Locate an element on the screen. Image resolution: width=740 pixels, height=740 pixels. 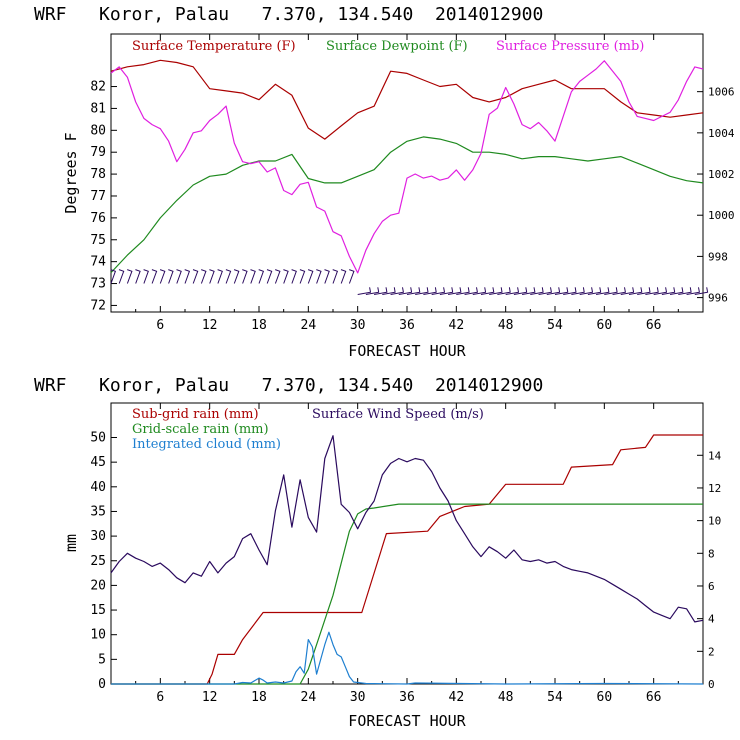
panel1-y-label: Degrees F is located at coordinates (71, 172).